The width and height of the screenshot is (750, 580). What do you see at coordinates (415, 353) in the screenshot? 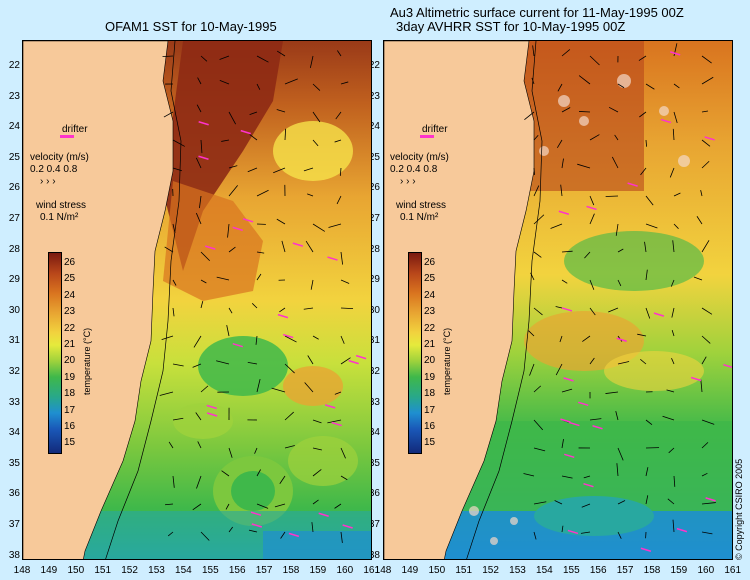
I see `right-colorbar` at bounding box center [415, 353].